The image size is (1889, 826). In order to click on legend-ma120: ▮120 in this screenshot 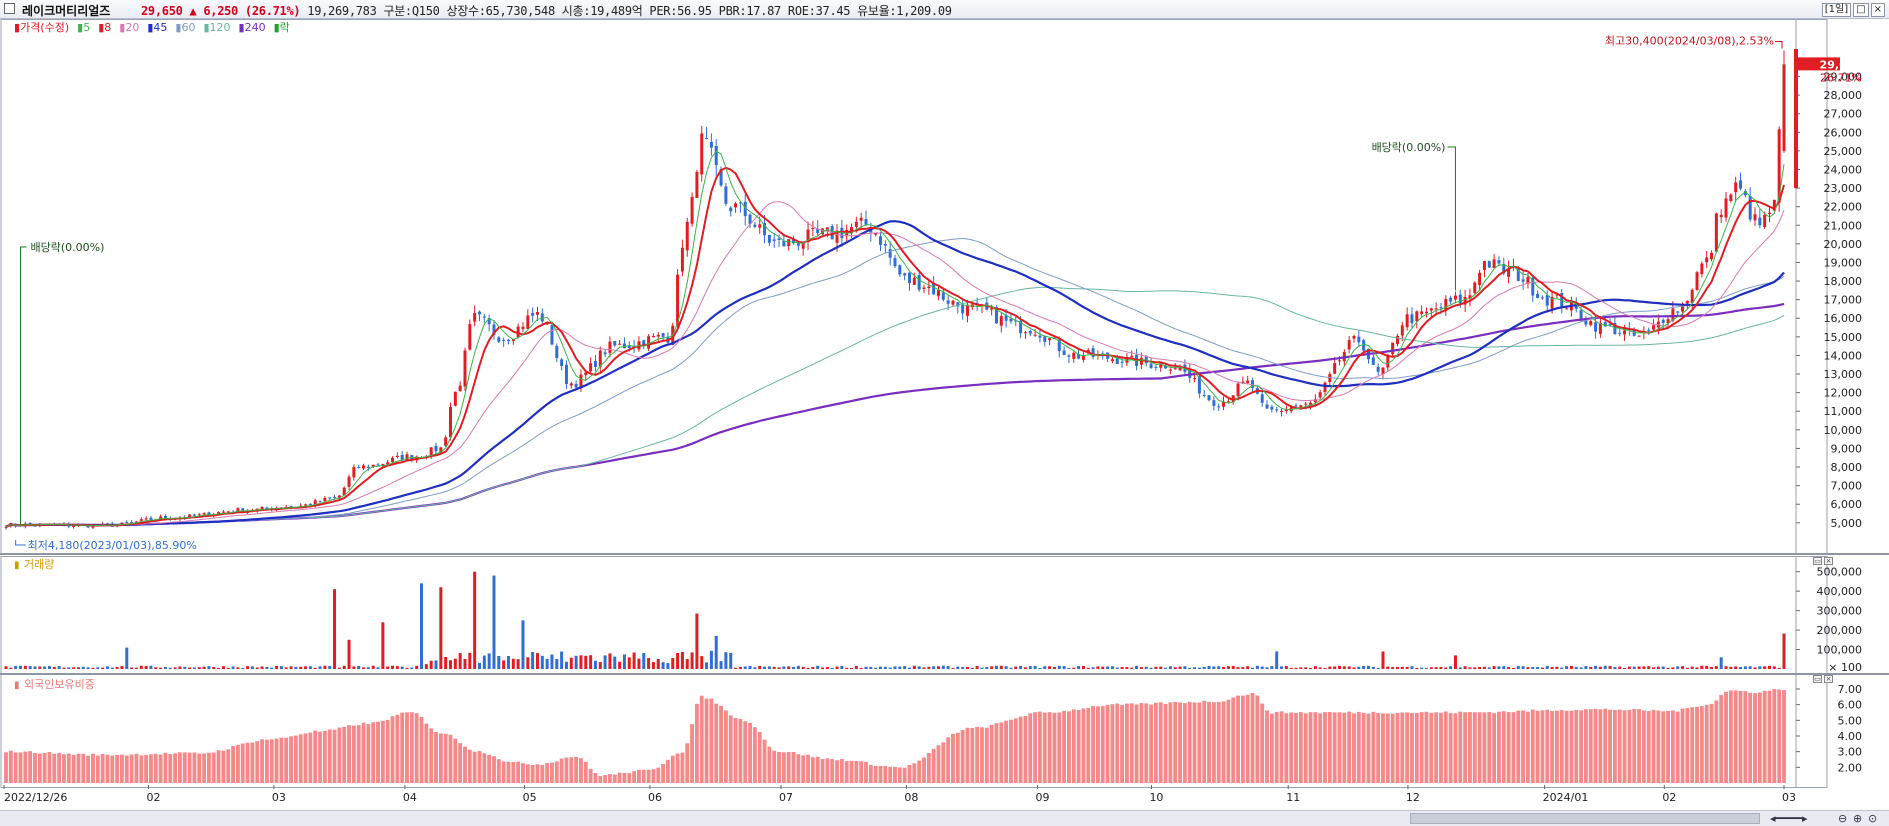, I will do `click(217, 27)`.